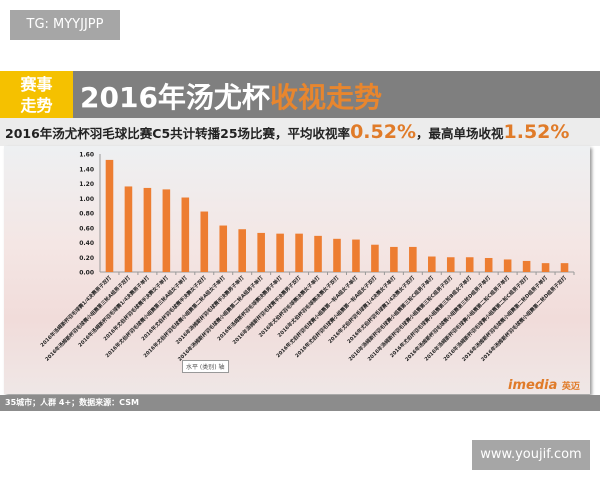  What do you see at coordinates (533, 385) in the screenshot?
I see `logo-text: imedia` at bounding box center [533, 385].